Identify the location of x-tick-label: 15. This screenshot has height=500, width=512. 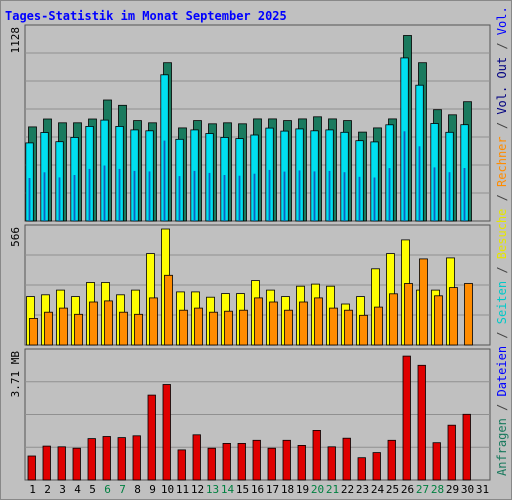
(242, 489).